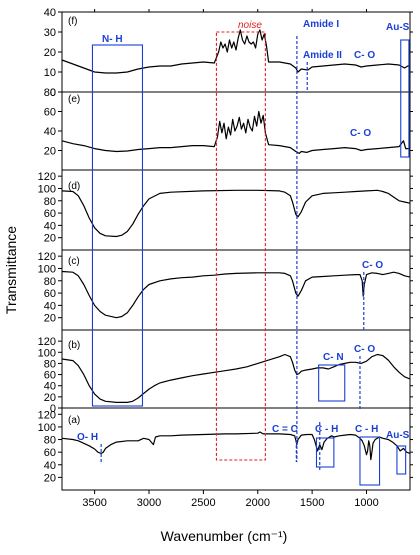 The width and height of the screenshot is (420, 555). I want to click on panel-e-curve, so click(235, 132).